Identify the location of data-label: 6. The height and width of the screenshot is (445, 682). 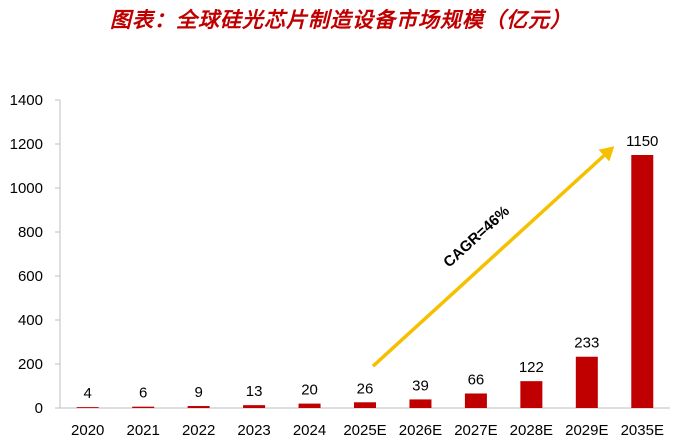
(143, 393).